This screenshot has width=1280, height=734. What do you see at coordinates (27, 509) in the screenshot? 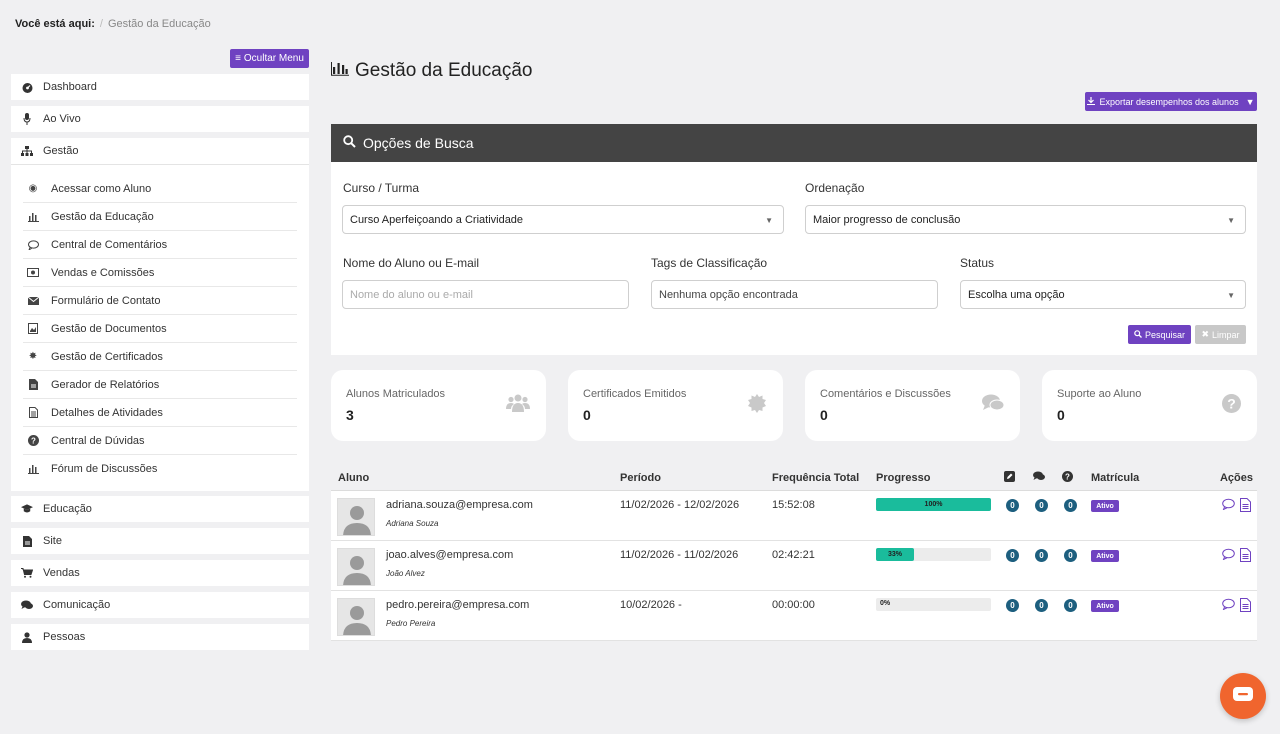
I see `graduation-cap-icon` at bounding box center [27, 509].